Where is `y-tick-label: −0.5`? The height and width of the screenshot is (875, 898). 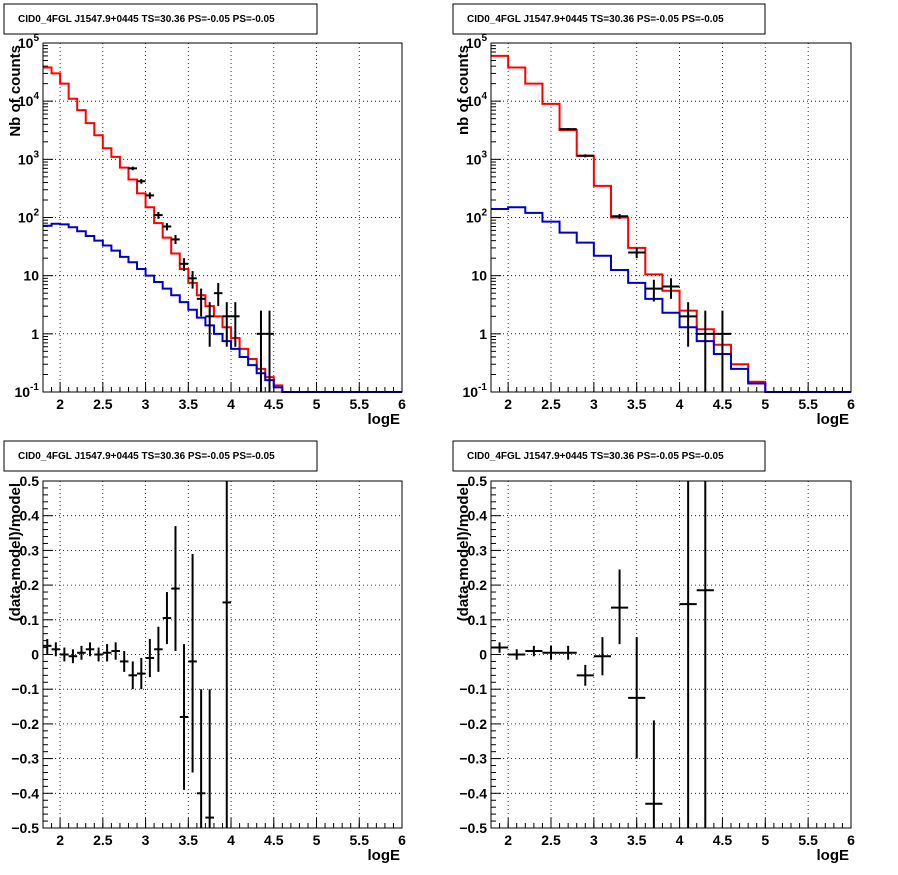
y-tick-label: −0.5 is located at coordinates (473, 828).